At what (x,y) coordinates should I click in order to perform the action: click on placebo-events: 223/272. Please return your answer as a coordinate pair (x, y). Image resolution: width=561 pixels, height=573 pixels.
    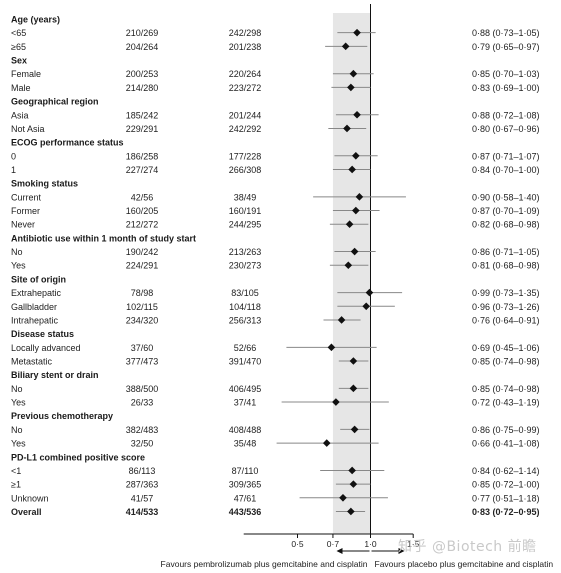
    Looking at the image, I should click on (245, 88).